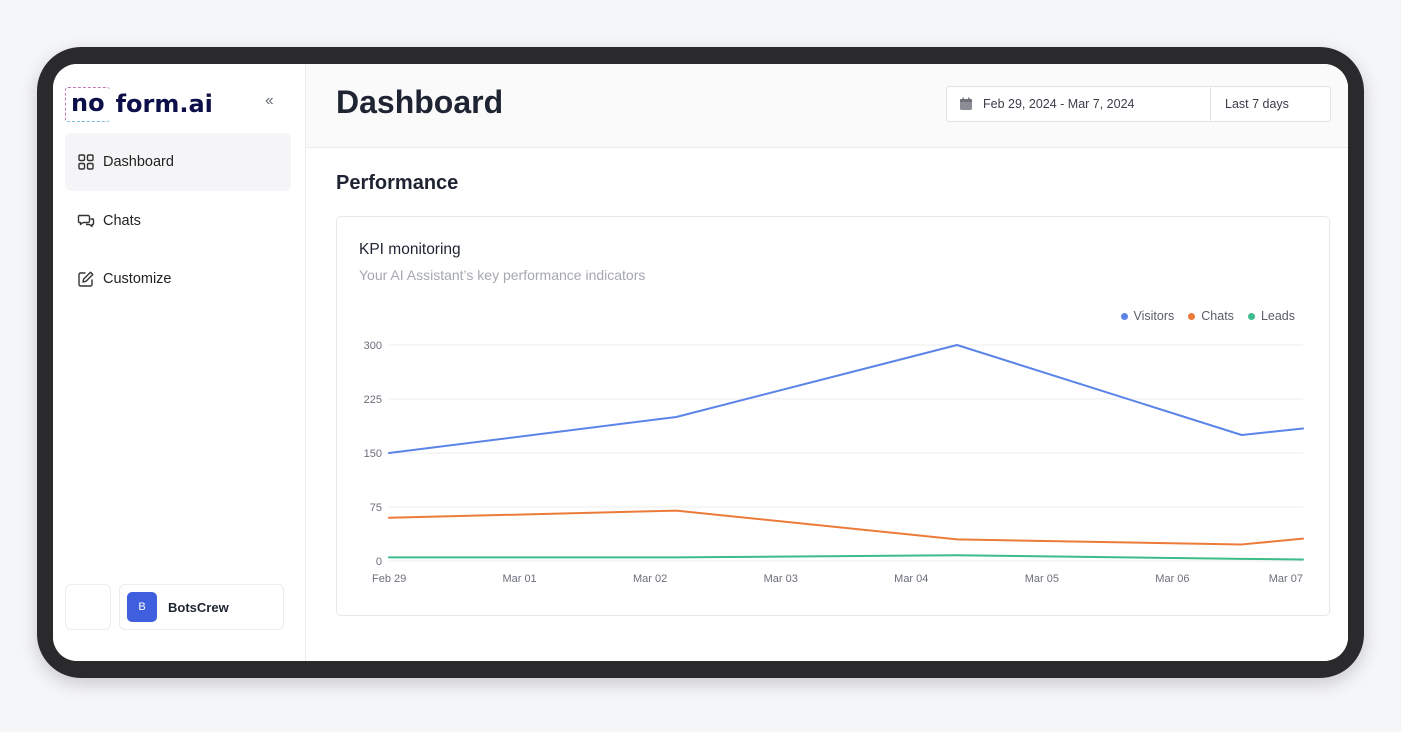 The height and width of the screenshot is (732, 1401). I want to click on x-tick-label: Mar 03, so click(781, 579).